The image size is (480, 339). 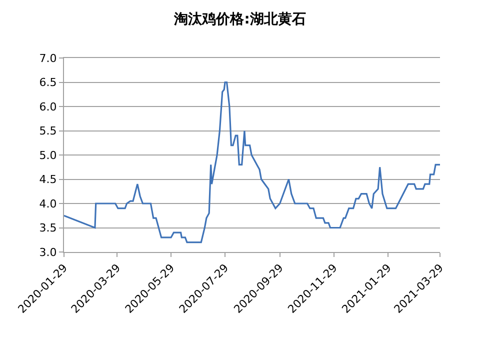 What do you see at coordinates (48, 58) in the screenshot?
I see `y-tick-label: 7.0` at bounding box center [48, 58].